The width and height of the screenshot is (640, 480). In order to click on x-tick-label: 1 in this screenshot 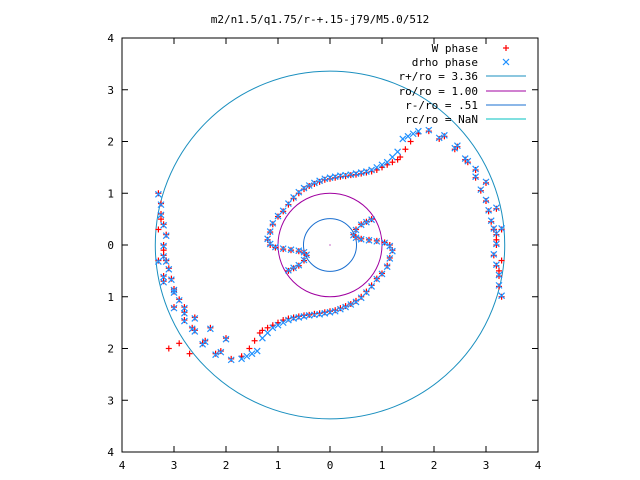, I will do `click(278, 465)`.